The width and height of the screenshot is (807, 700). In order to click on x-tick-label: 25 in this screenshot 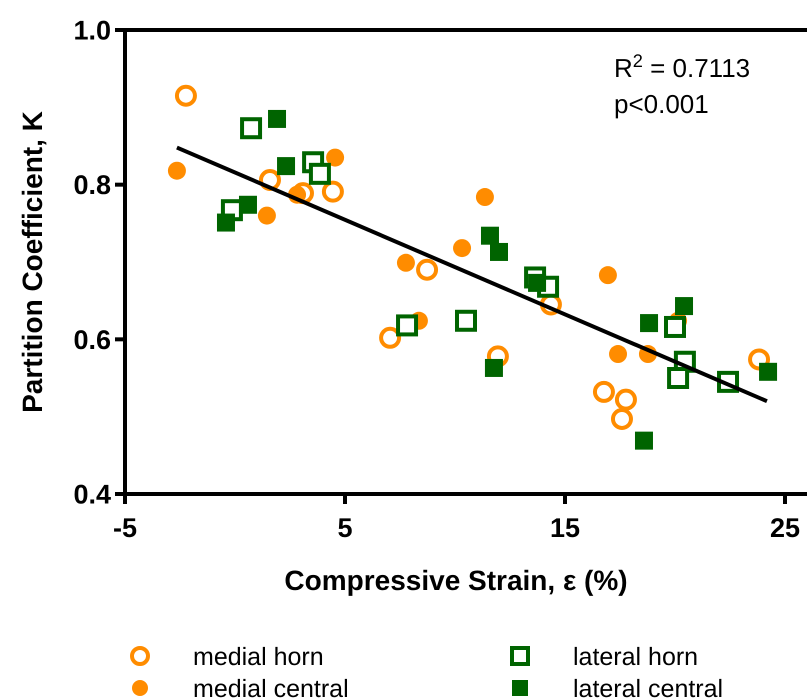, I will do `click(785, 528)`.